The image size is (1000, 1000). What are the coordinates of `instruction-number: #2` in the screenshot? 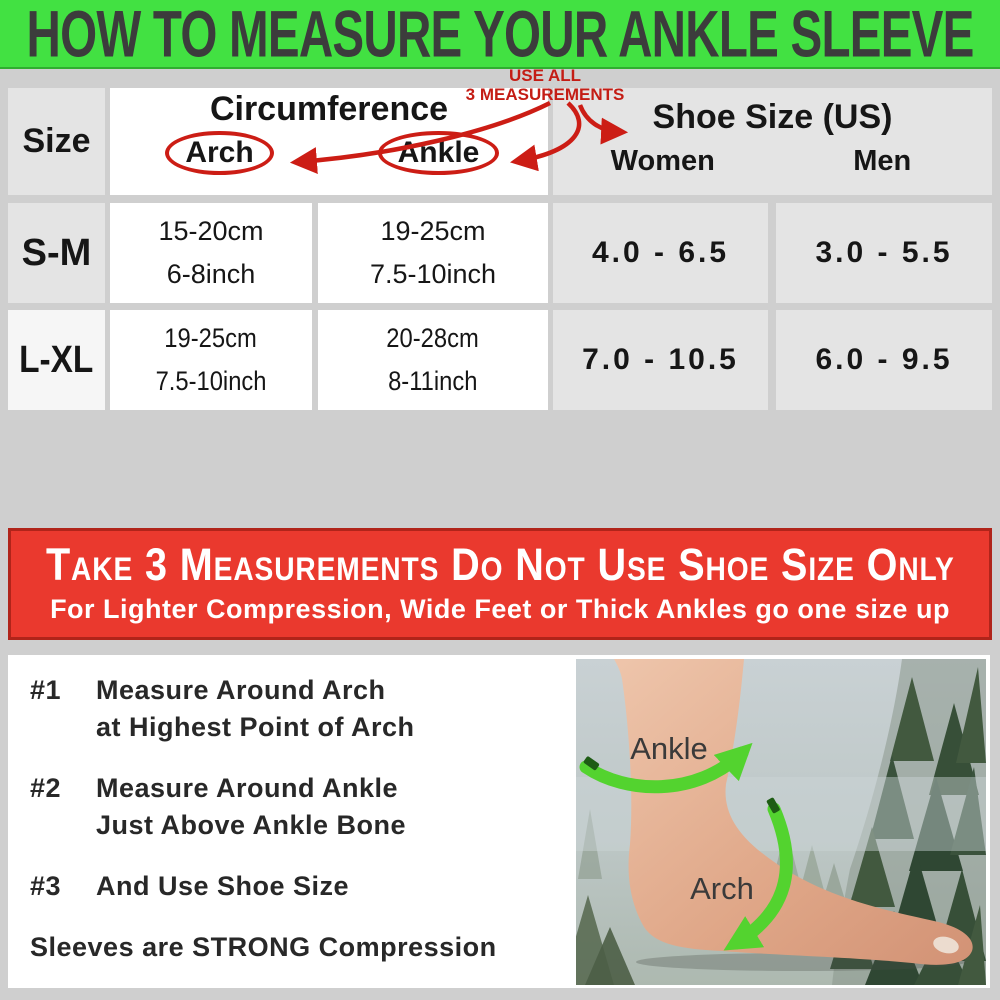 It's located at (46, 788).